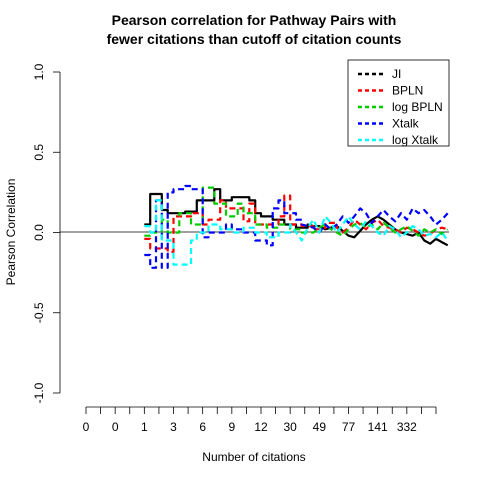 Image resolution: width=480 pixels, height=480 pixels. Describe the element at coordinates (39, 152) in the screenshot. I see `y-tick-label-3: 0.5` at that location.